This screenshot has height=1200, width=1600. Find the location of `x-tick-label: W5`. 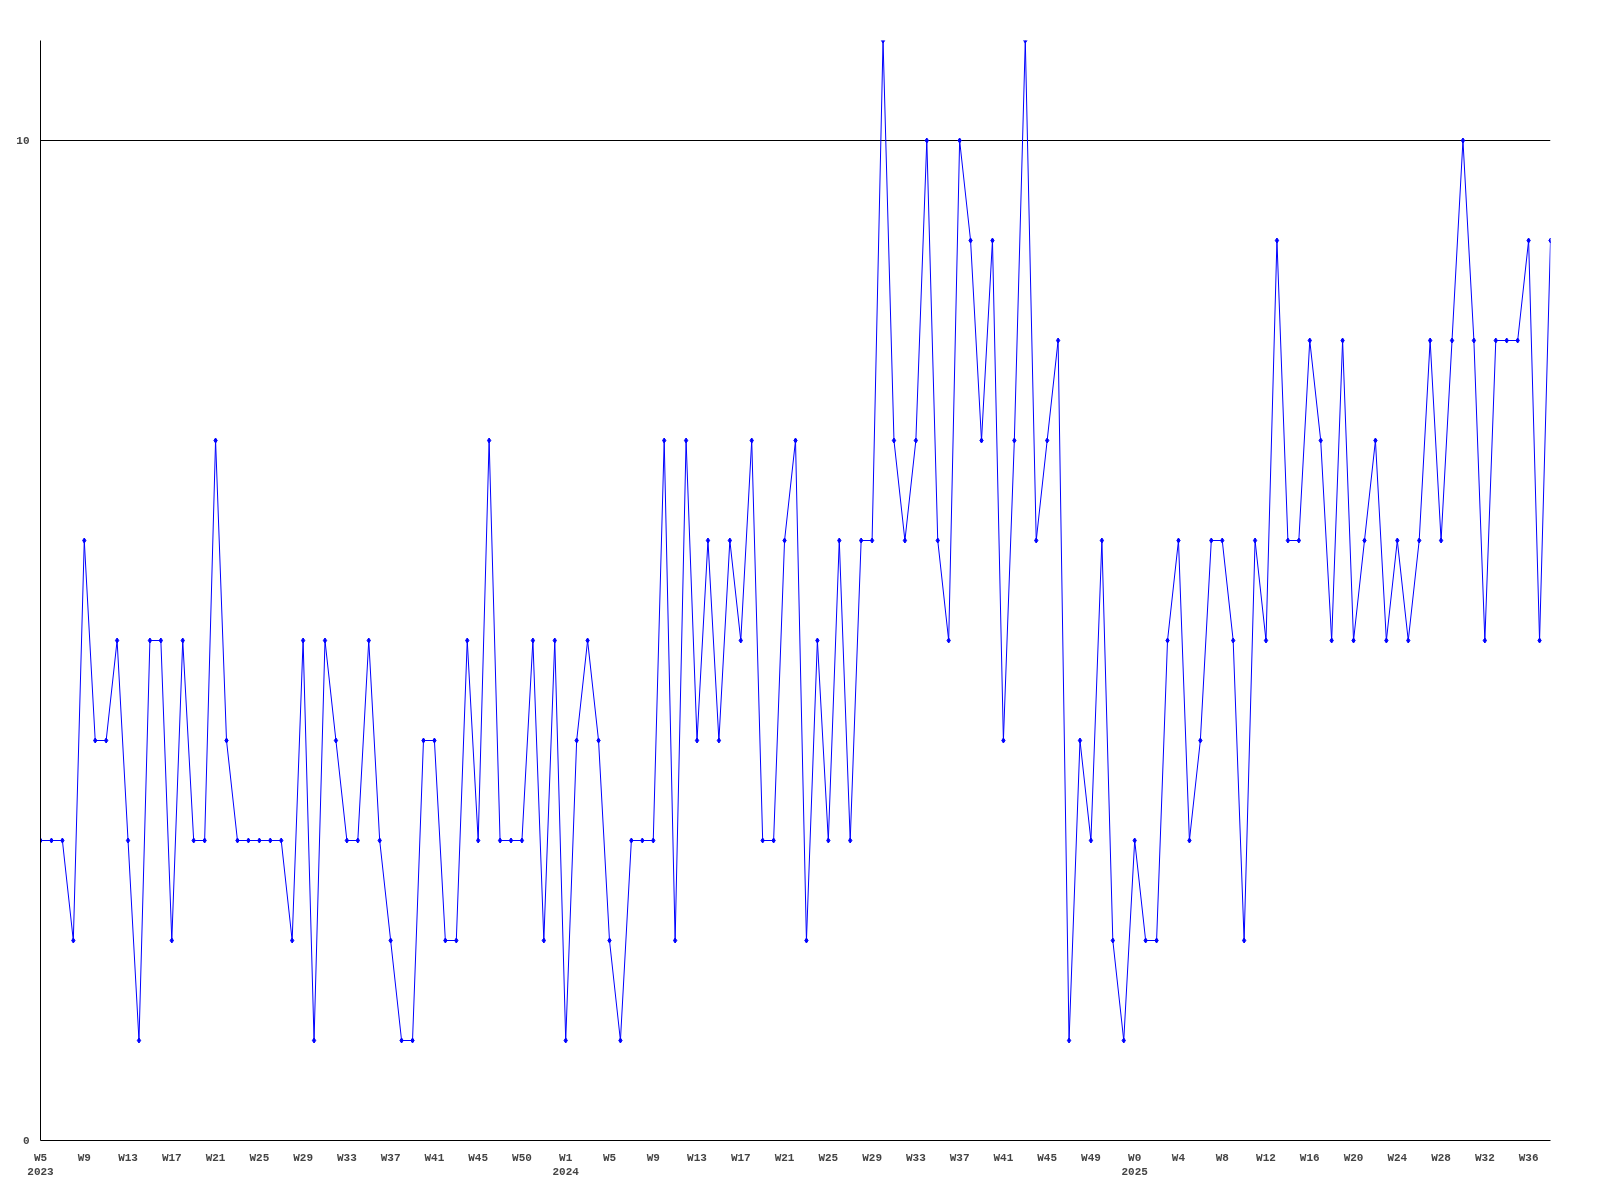

x-tick-label: W5 is located at coordinates (609, 1157).